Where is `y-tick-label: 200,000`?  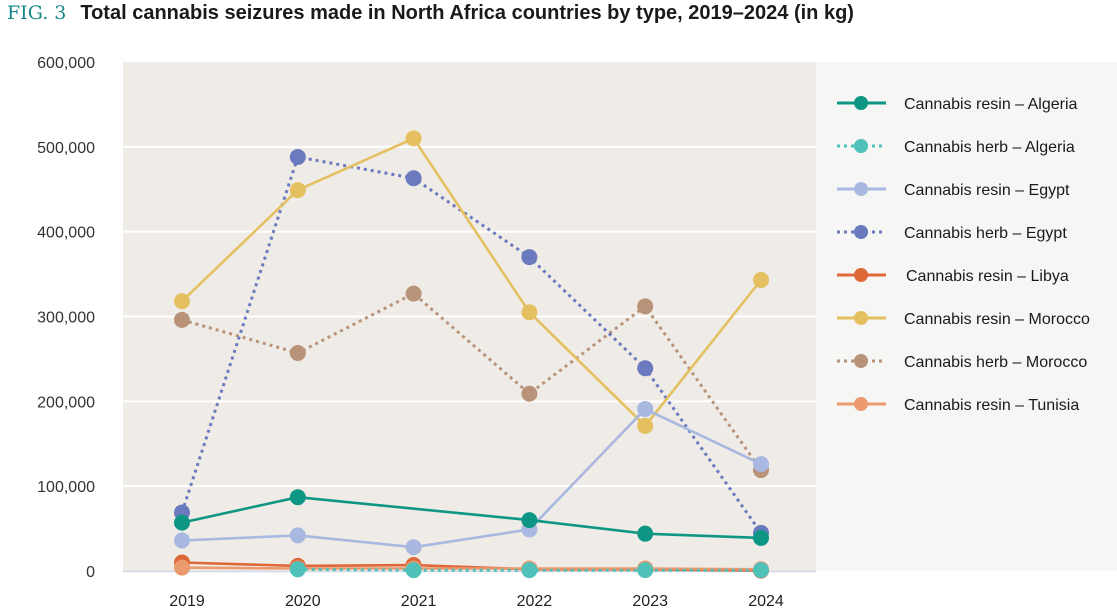 y-tick-label: 200,000 is located at coordinates (66, 402).